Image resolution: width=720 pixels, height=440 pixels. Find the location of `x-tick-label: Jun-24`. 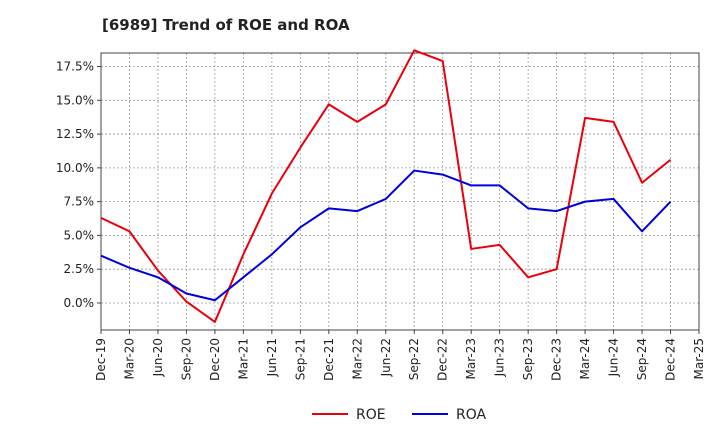

x-tick-label: Jun-24 is located at coordinates (614, 357).